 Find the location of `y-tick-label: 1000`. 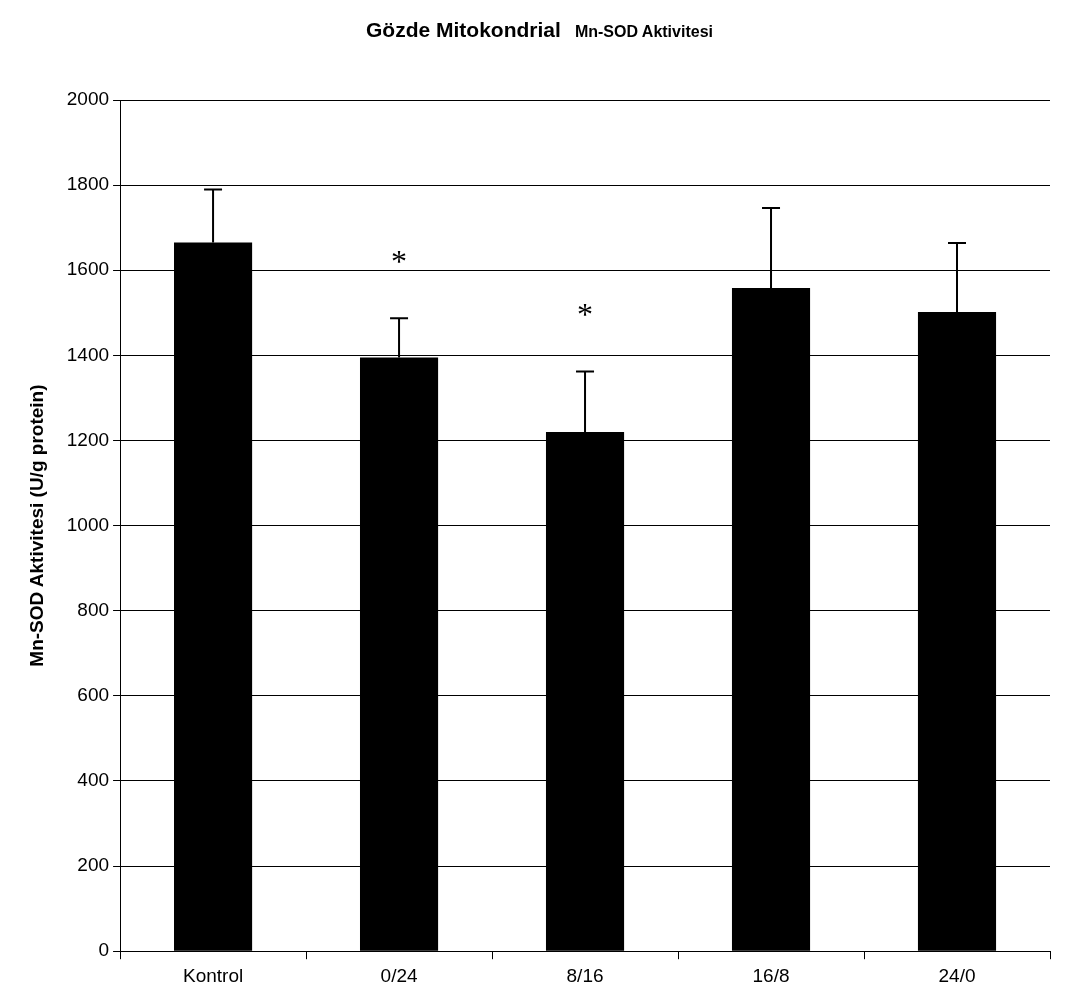

y-tick-label: 1000 is located at coordinates (88, 524).